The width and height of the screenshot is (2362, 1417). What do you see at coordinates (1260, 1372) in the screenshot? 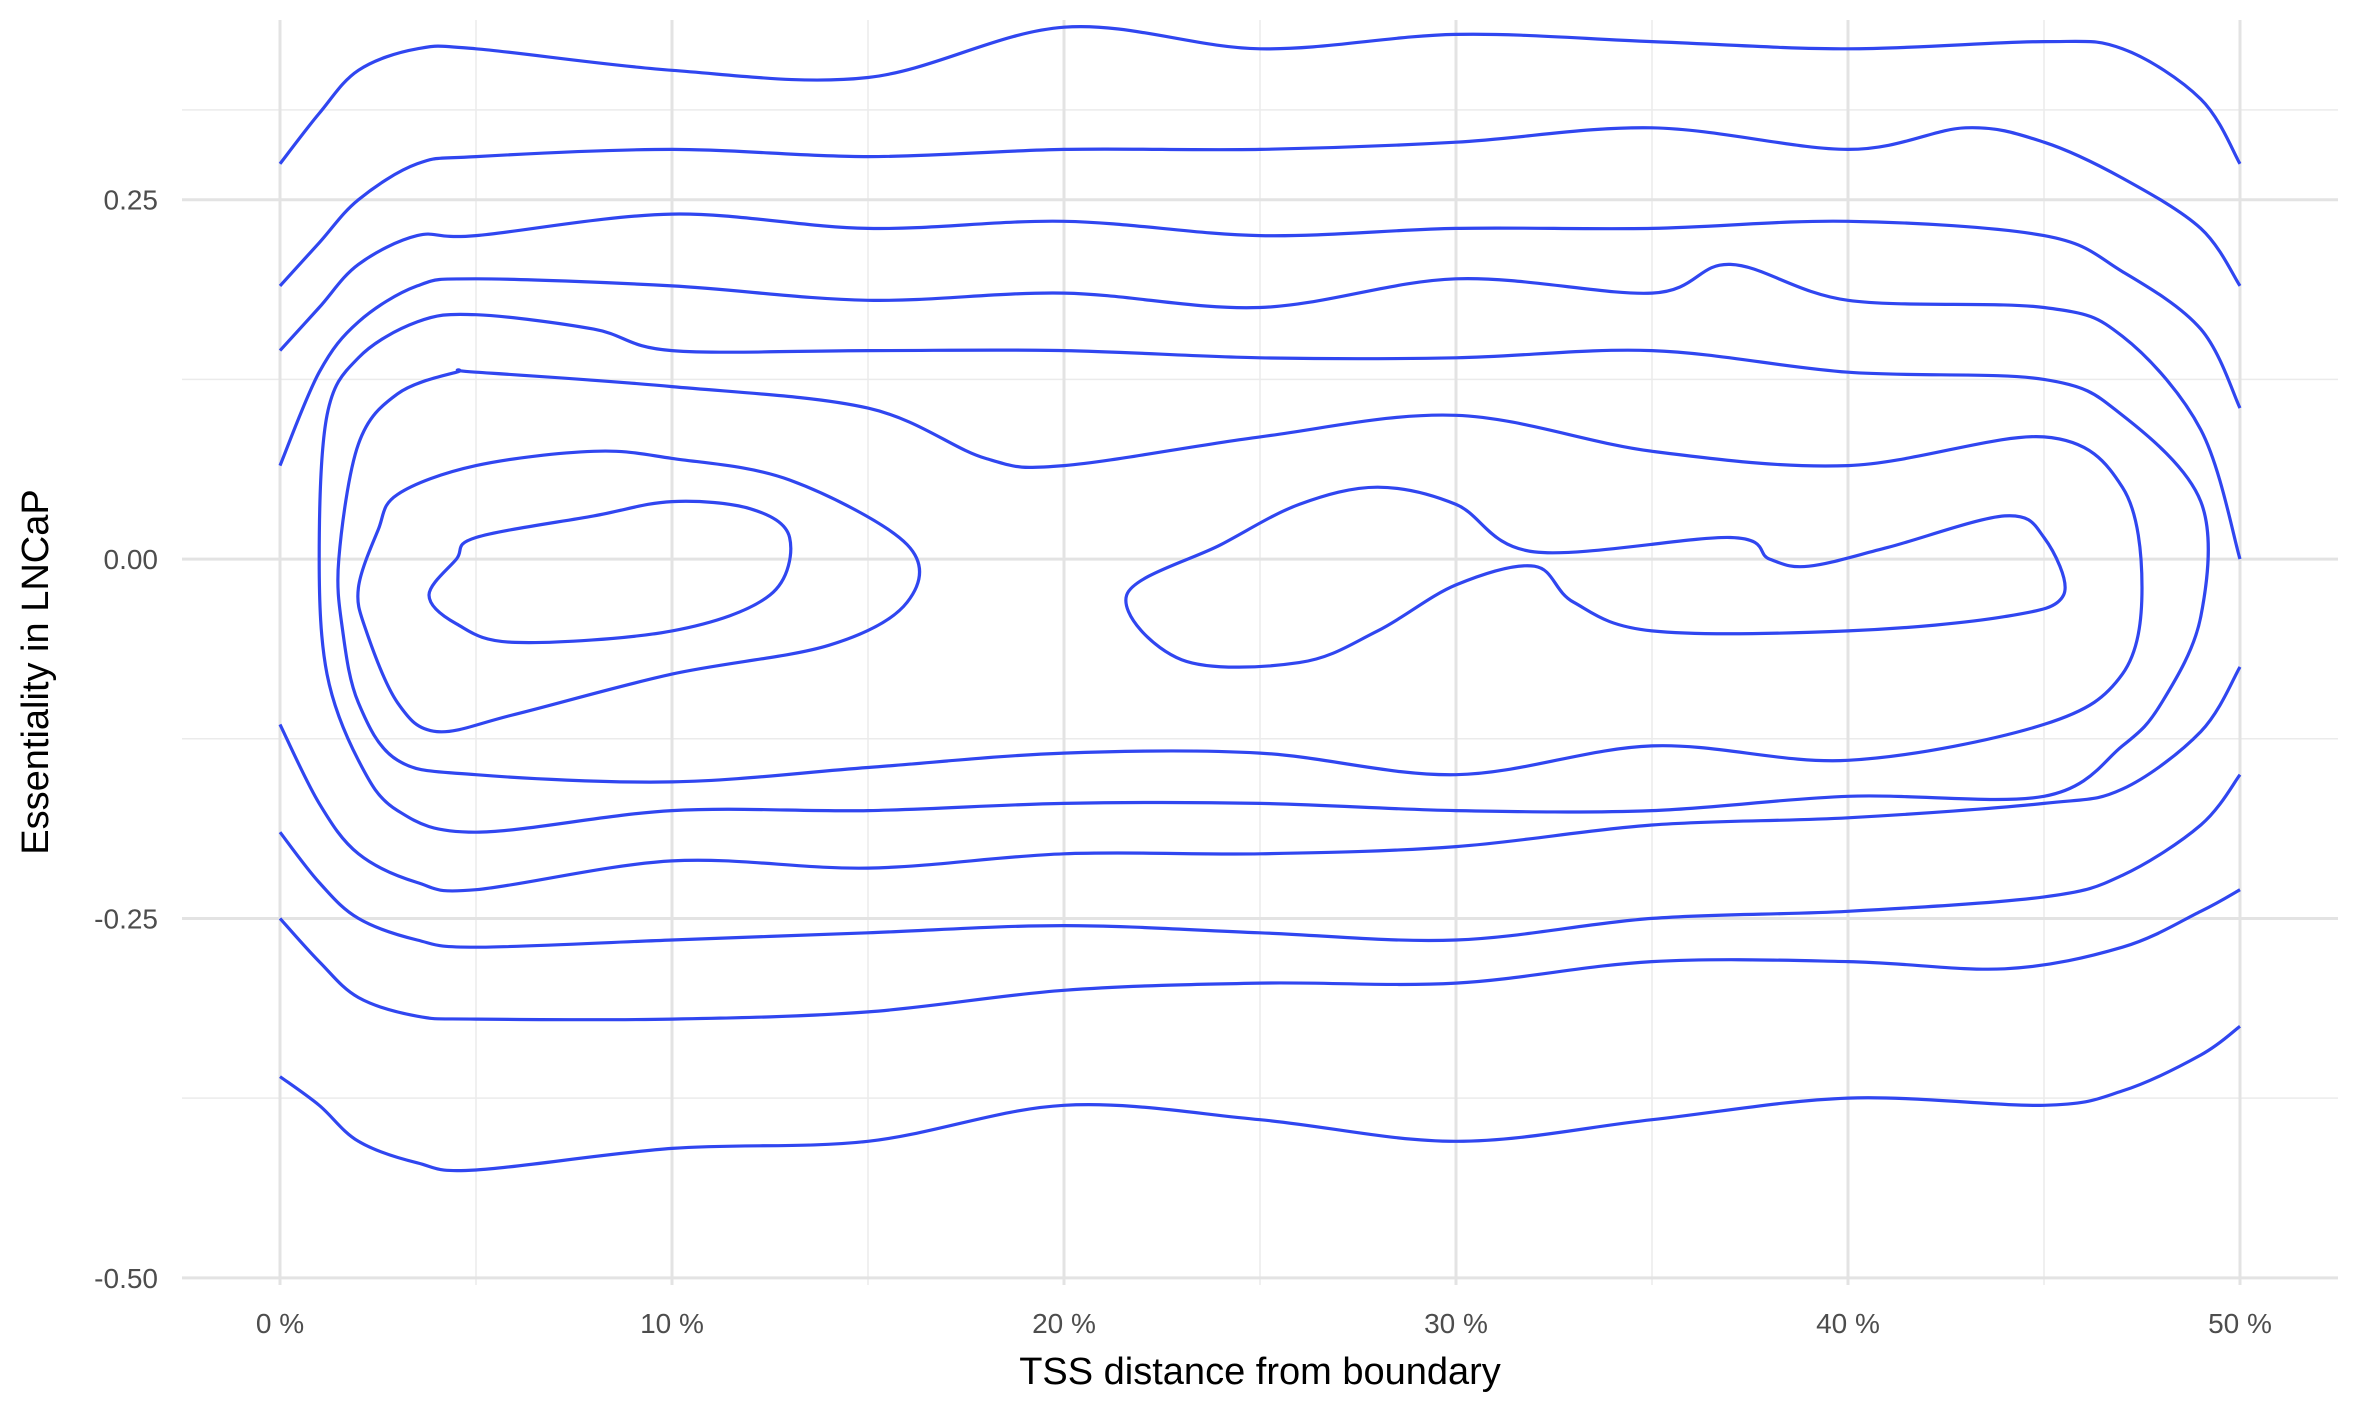
I see `x-axis-title: TSS distance from boundary` at bounding box center [1260, 1372].